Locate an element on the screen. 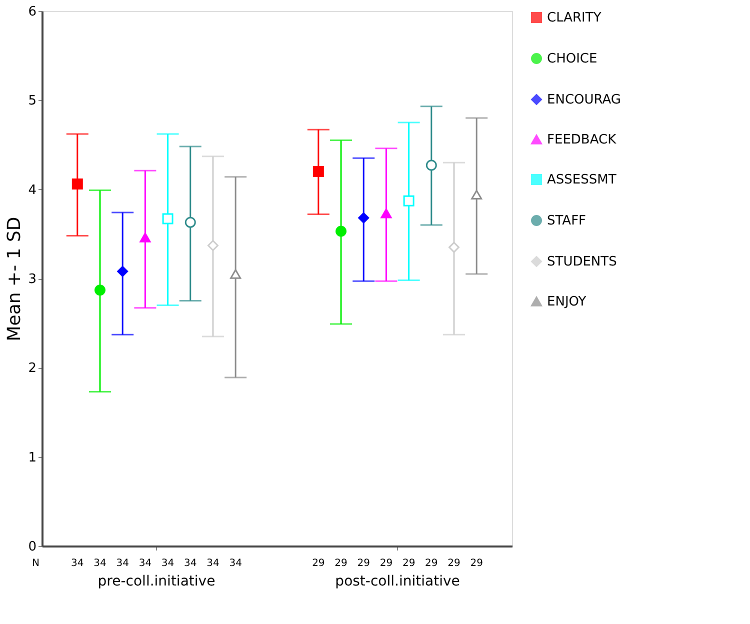  legend-label: STAFF is located at coordinates (566, 221).